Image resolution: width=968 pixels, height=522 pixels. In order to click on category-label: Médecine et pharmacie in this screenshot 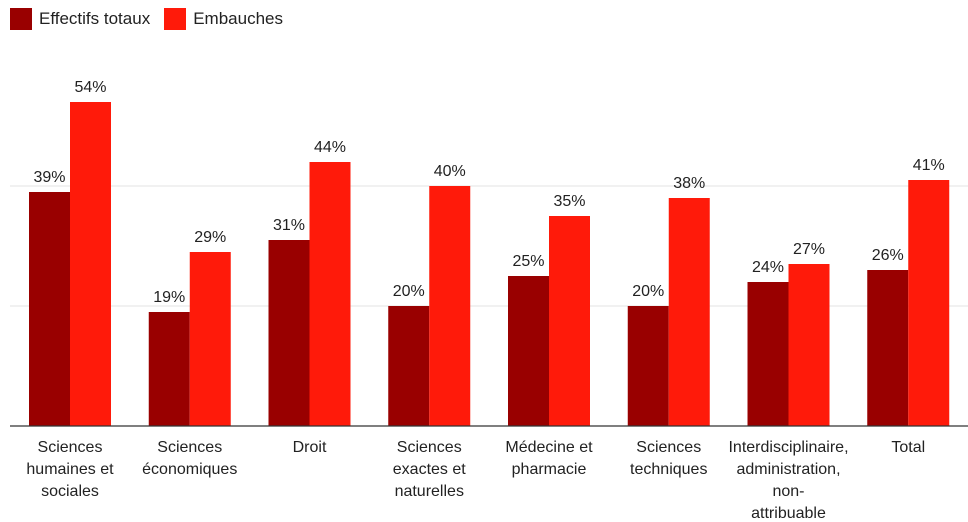, I will do `click(549, 458)`.